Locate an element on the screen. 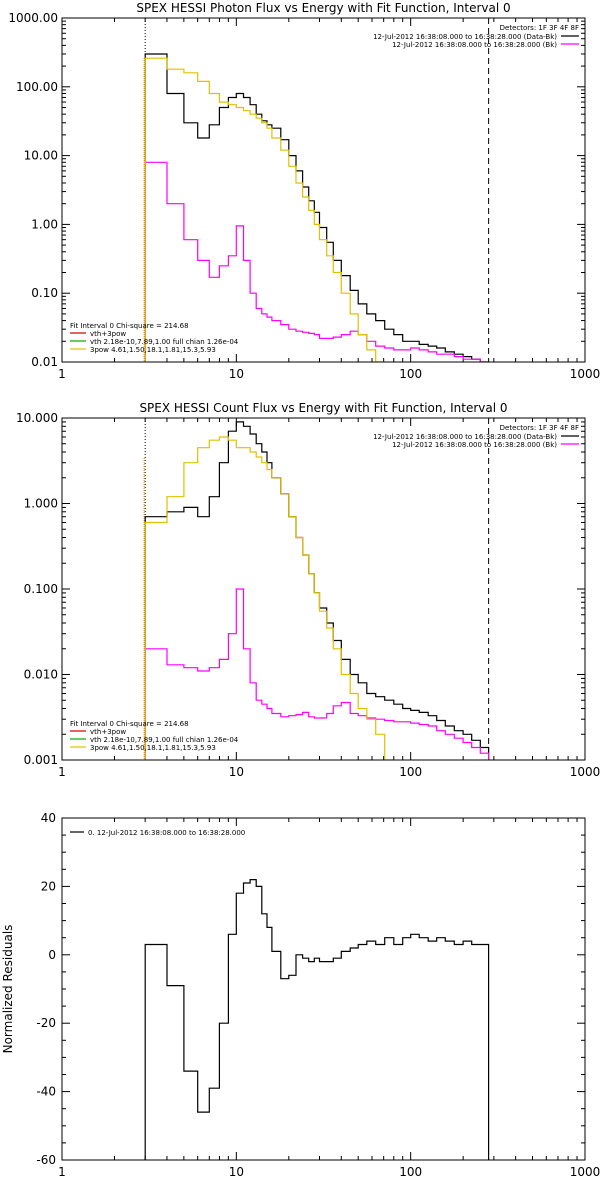 This screenshot has height=1200, width=600. y-tick-label: 20 is located at coordinates (48, 886).